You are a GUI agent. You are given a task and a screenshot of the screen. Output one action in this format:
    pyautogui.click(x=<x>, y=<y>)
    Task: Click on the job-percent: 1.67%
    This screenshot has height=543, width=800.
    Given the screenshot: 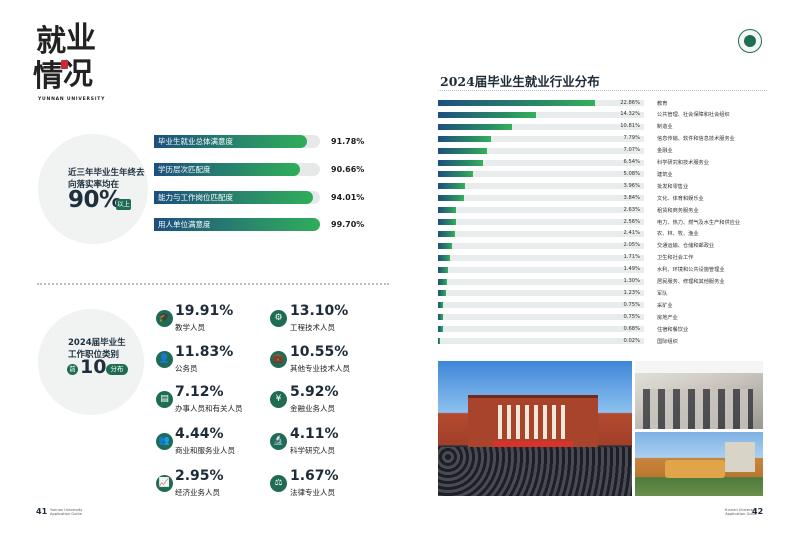 What is the action you would take?
    pyautogui.click(x=314, y=476)
    